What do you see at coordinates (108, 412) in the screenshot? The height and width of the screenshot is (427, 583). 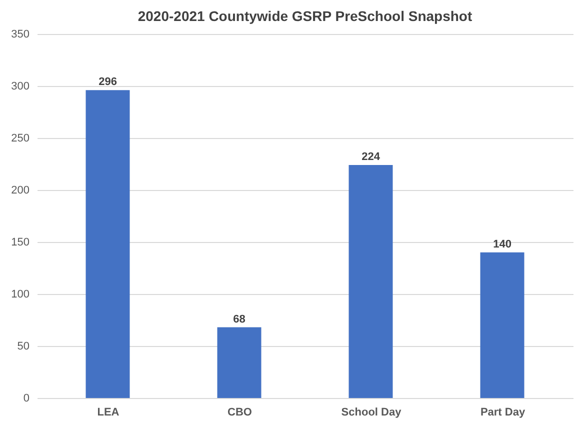 I see `x-tick-label: LEA` at bounding box center [108, 412].